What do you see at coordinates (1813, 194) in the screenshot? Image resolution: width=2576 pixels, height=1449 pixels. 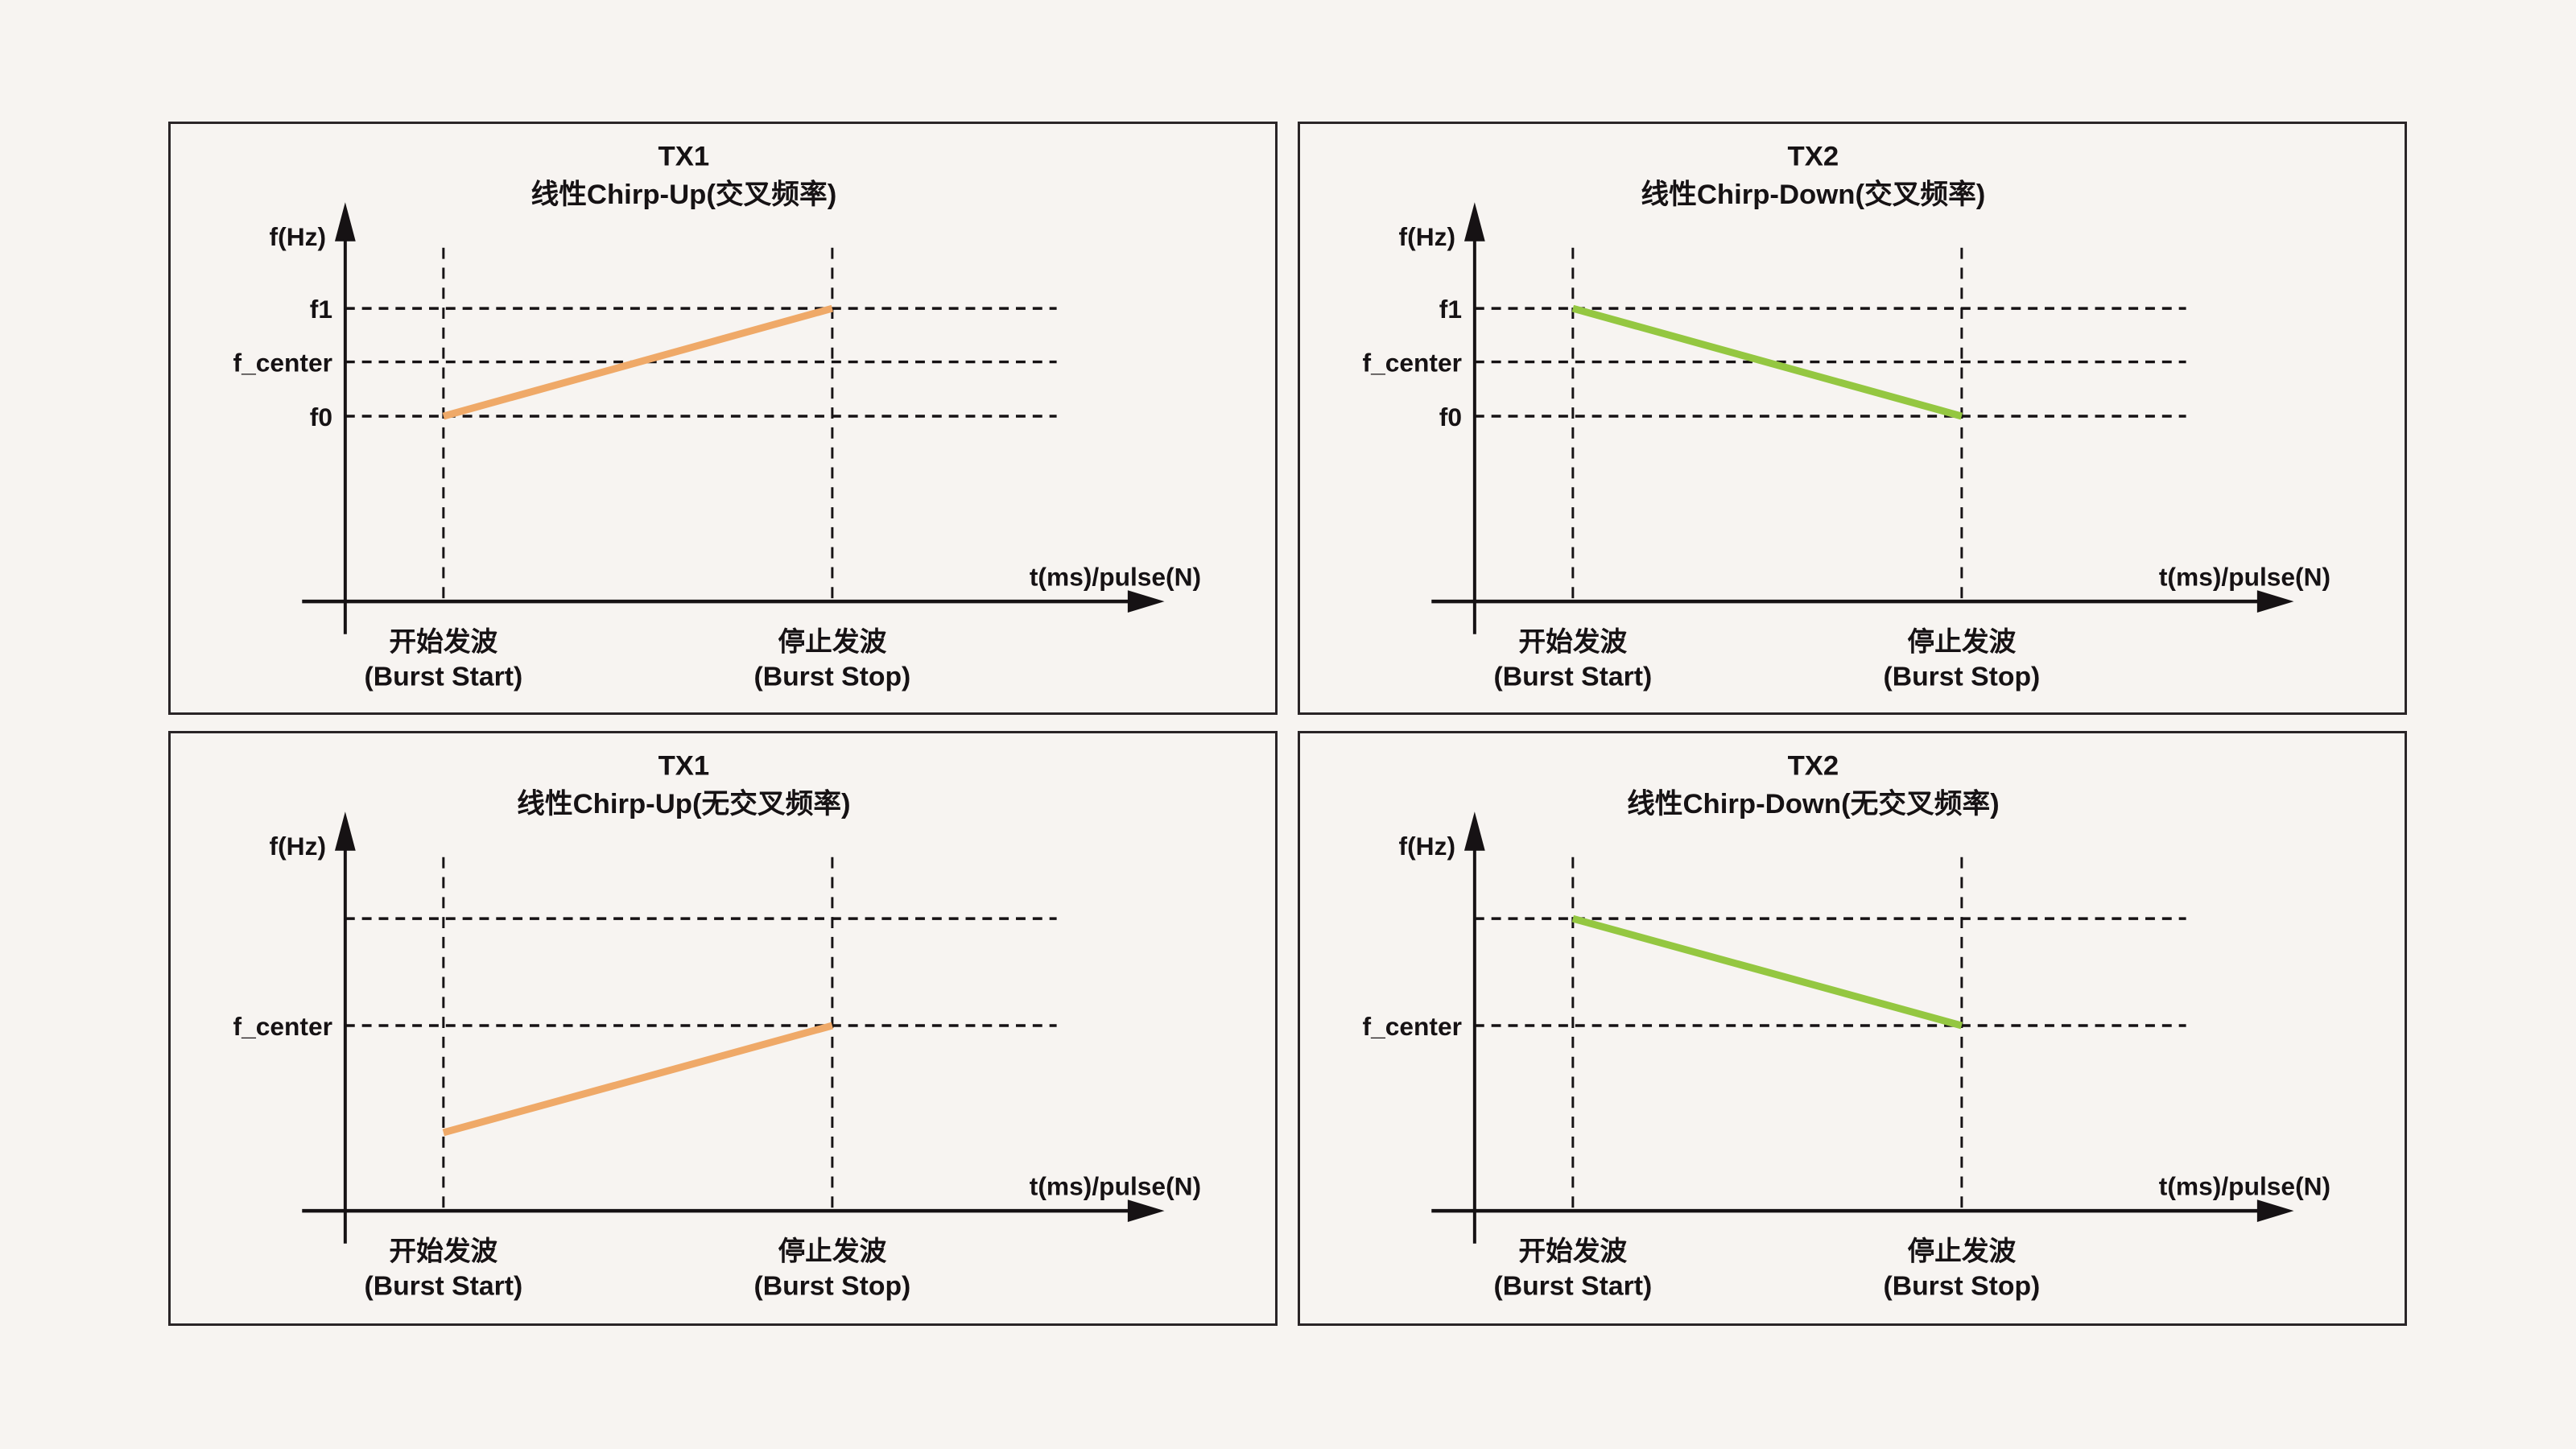 I see `panel-subtitle: 线性Chirp-Down(交叉频率)` at bounding box center [1813, 194].